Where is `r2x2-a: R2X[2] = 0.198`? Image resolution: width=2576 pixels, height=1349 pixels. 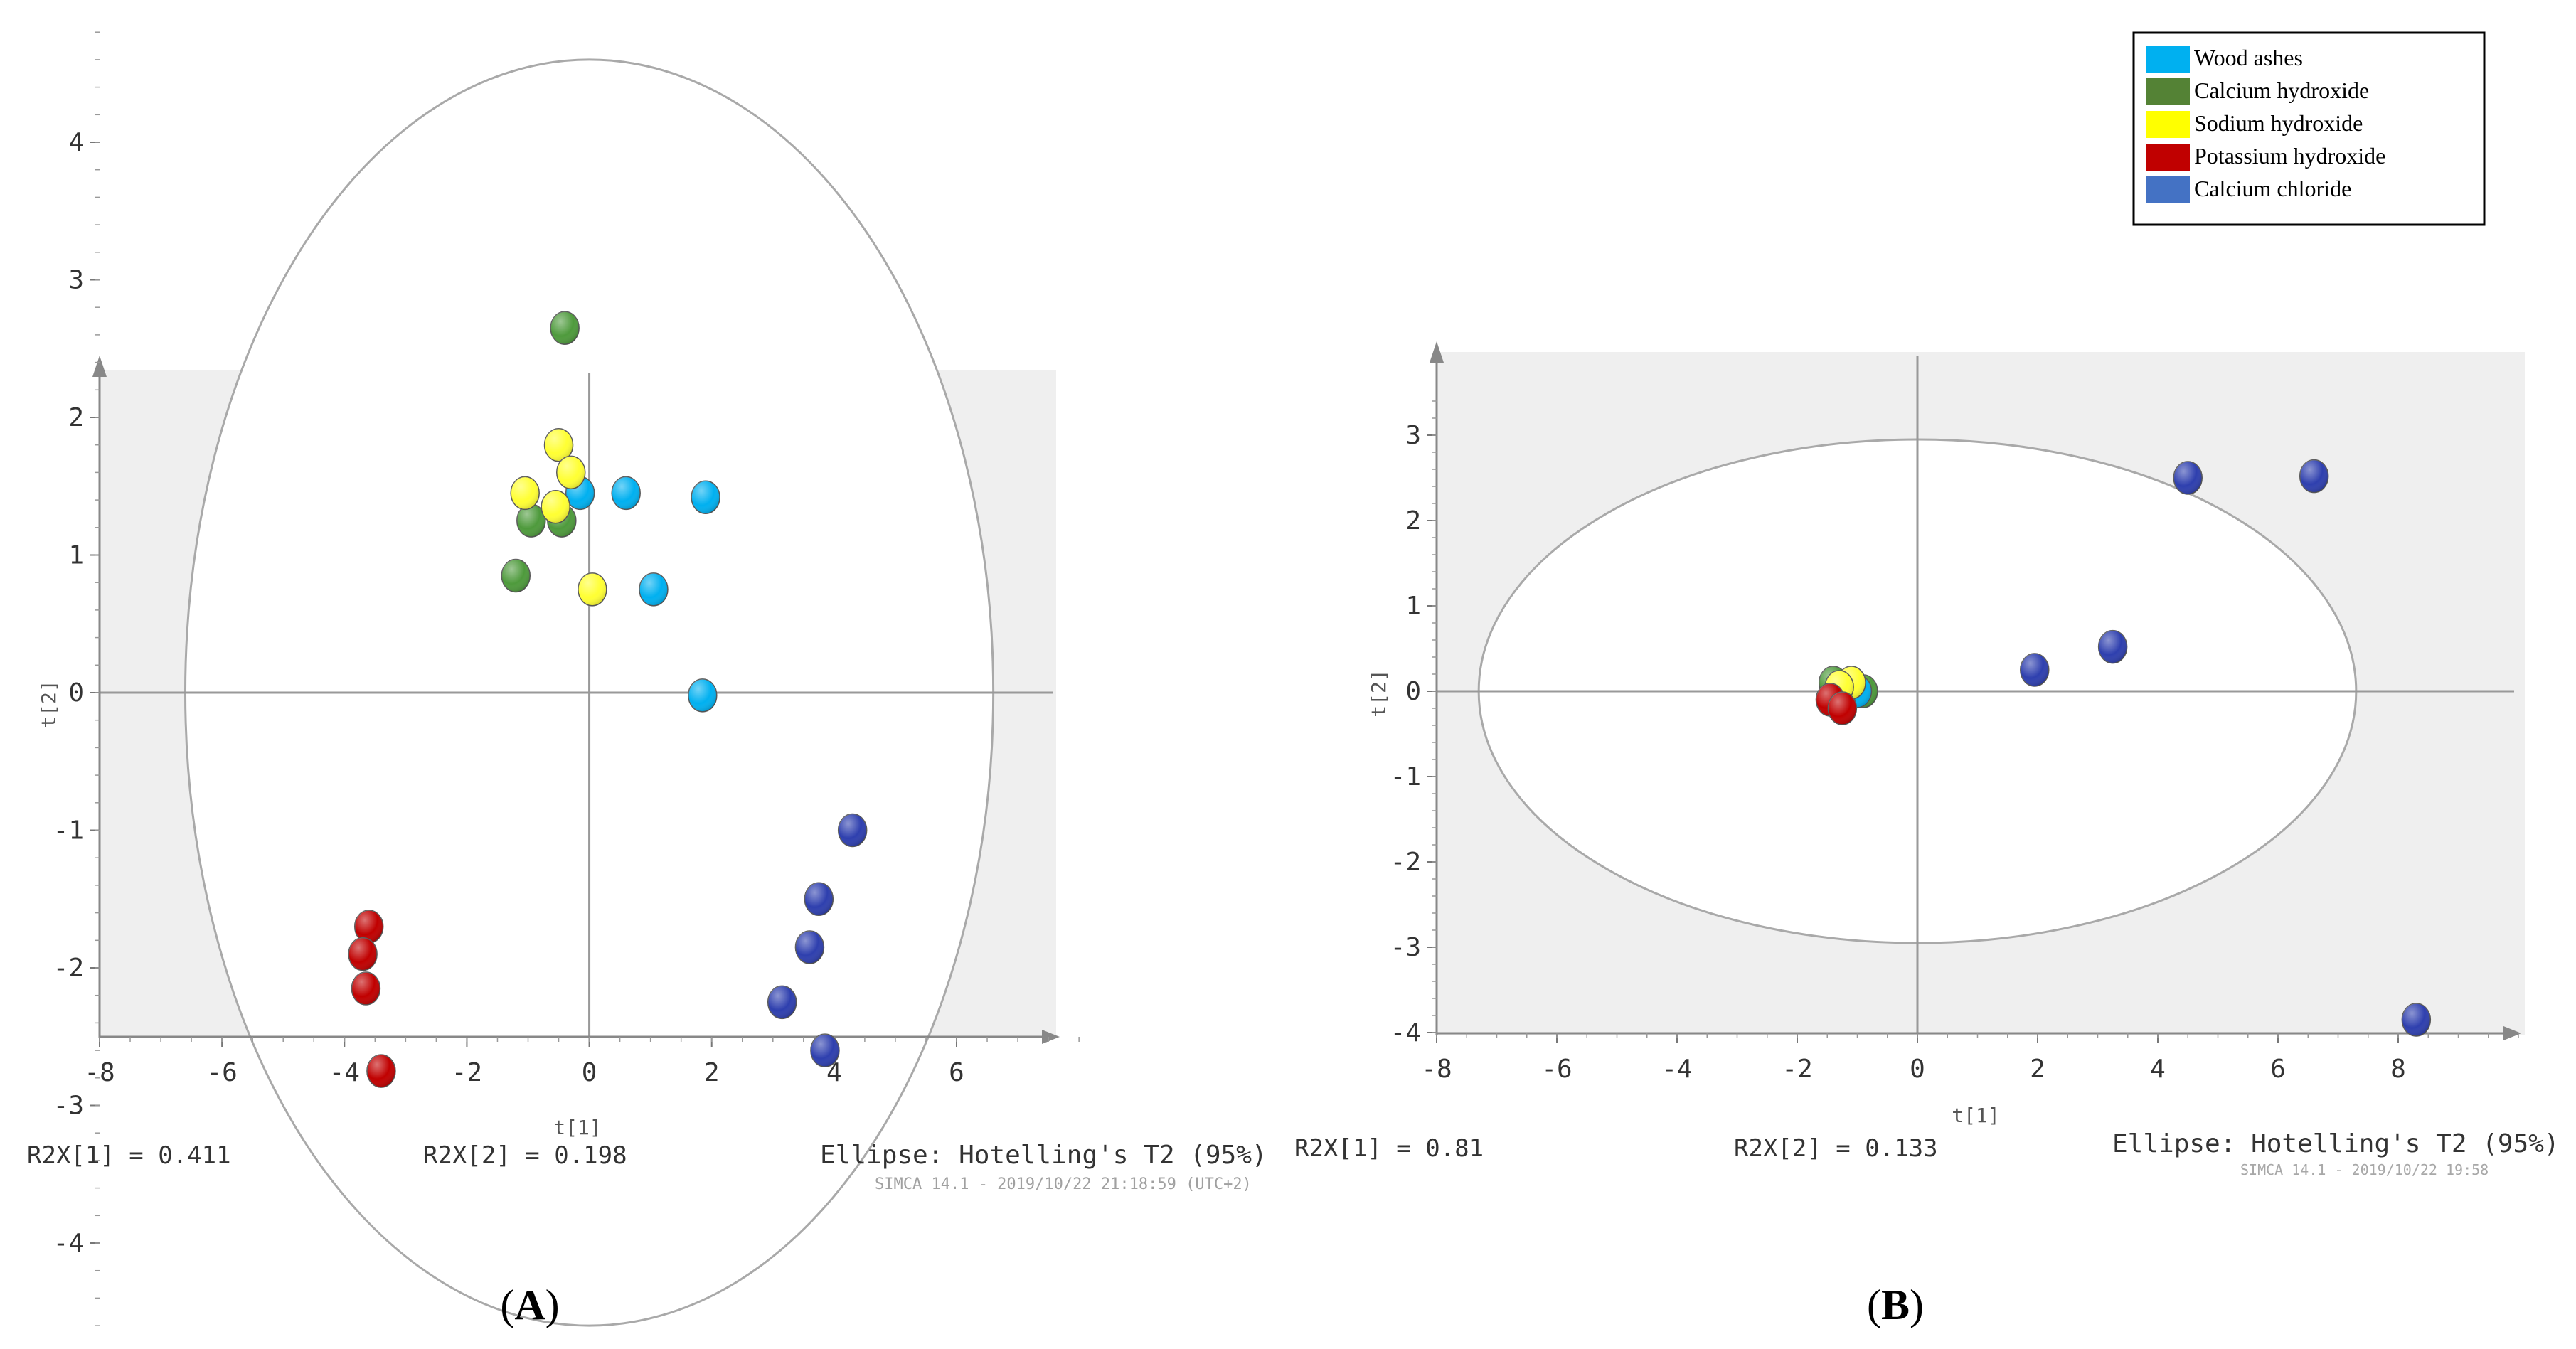 r2x2-a: R2X[2] = 0.198 is located at coordinates (525, 1155).